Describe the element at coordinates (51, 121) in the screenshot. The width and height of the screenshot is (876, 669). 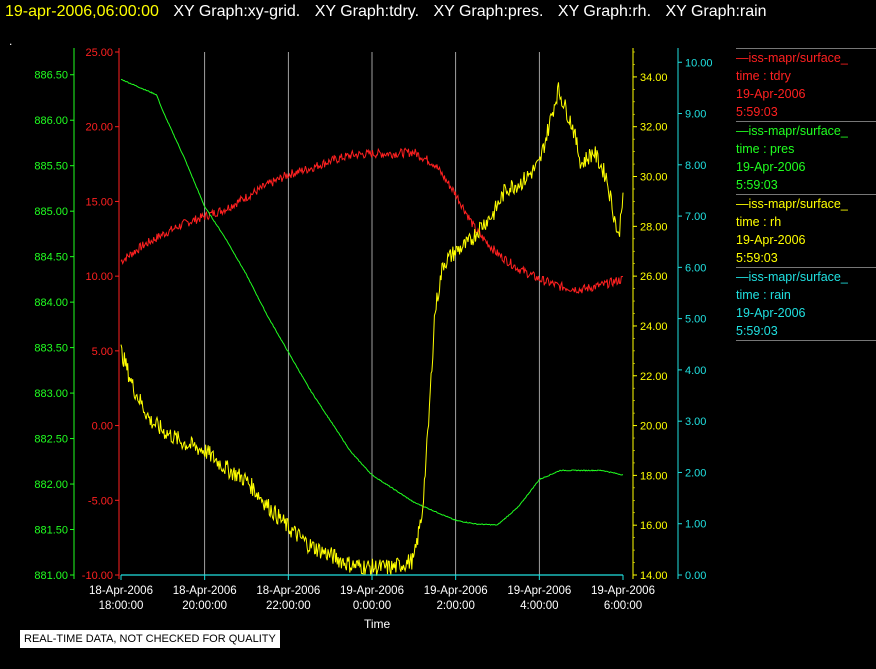
I see `pres-tick-label: 886.00` at that location.